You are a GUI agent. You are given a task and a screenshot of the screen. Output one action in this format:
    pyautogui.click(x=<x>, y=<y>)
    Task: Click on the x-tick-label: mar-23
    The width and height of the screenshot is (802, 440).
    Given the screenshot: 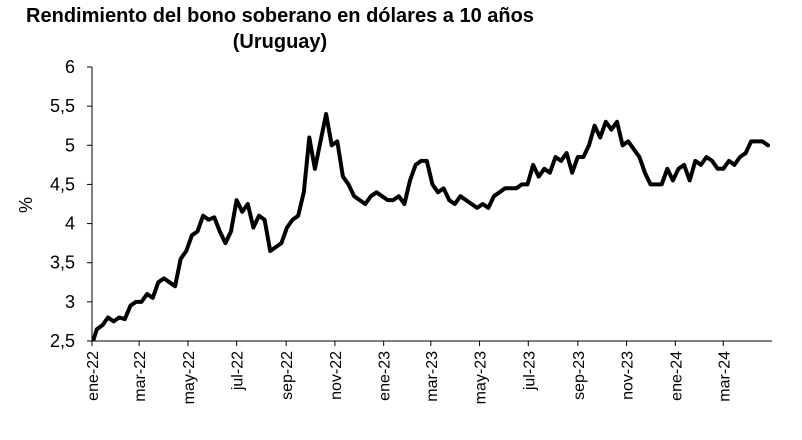 What is the action you would take?
    pyautogui.click(x=432, y=376)
    